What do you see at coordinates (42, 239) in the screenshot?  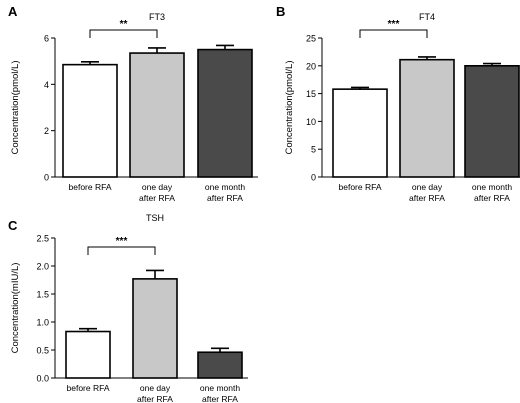 I see `panel-c-y-tick-label: 2.5` at bounding box center [42, 239].